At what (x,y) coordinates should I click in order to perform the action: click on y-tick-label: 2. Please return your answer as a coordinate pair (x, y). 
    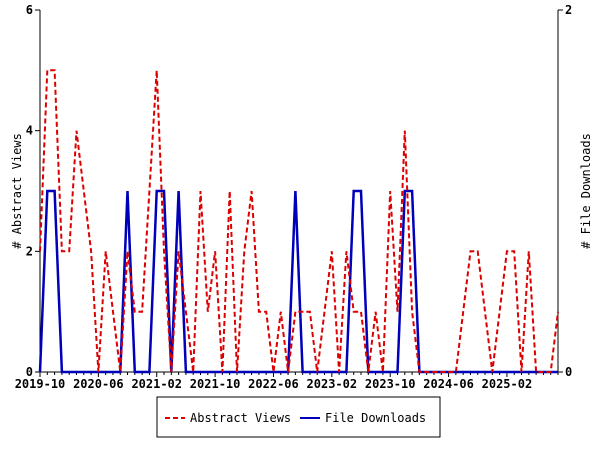
    Looking at the image, I should click on (29, 251).